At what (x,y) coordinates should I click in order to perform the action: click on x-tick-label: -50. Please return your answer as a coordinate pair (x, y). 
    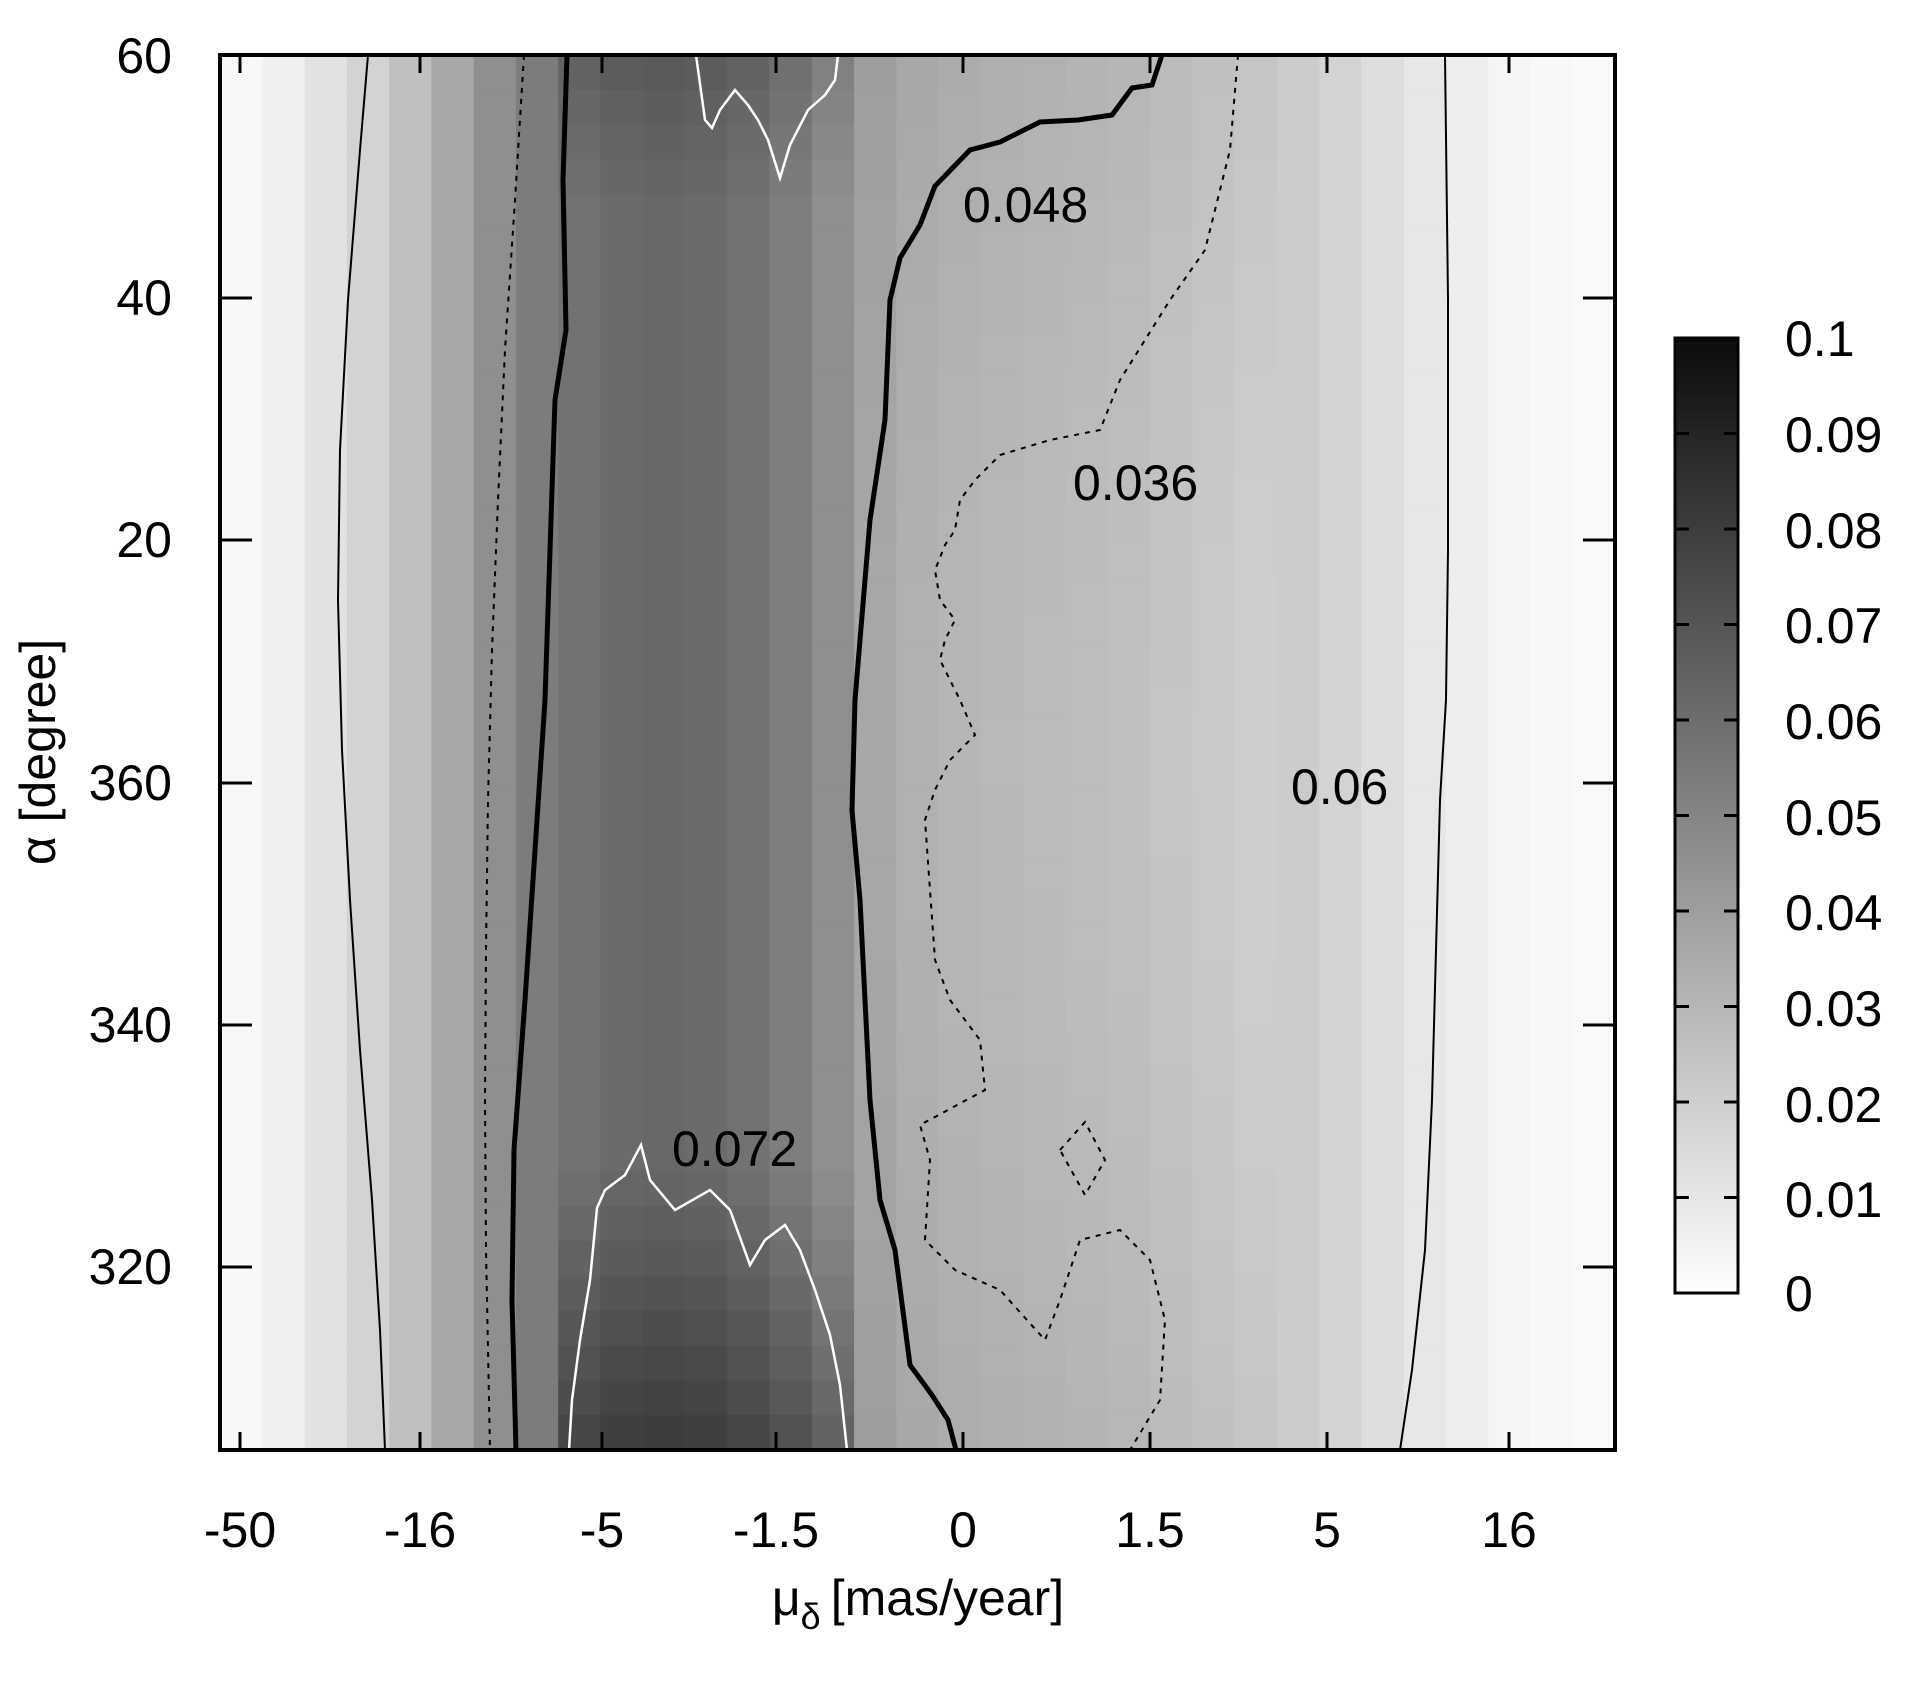
    Looking at the image, I should click on (240, 1530).